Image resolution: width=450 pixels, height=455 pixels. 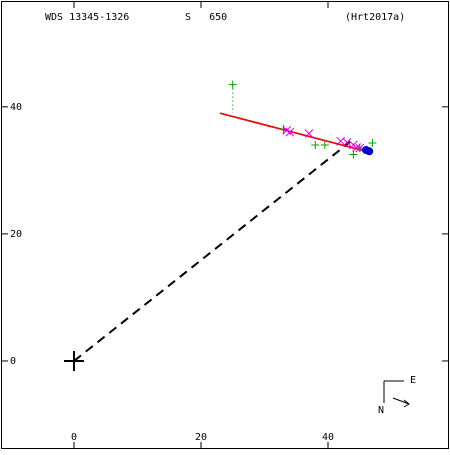 What do you see at coordinates (16, 107) in the screenshot?
I see `y-tick-label: 40` at bounding box center [16, 107].